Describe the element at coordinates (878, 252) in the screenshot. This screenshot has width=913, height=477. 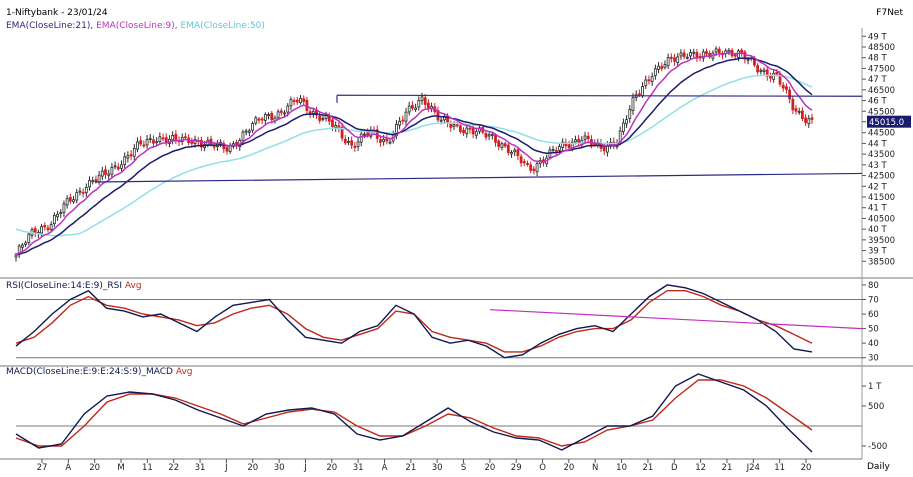
I see `price-y-tick-label: 39 T` at that location.